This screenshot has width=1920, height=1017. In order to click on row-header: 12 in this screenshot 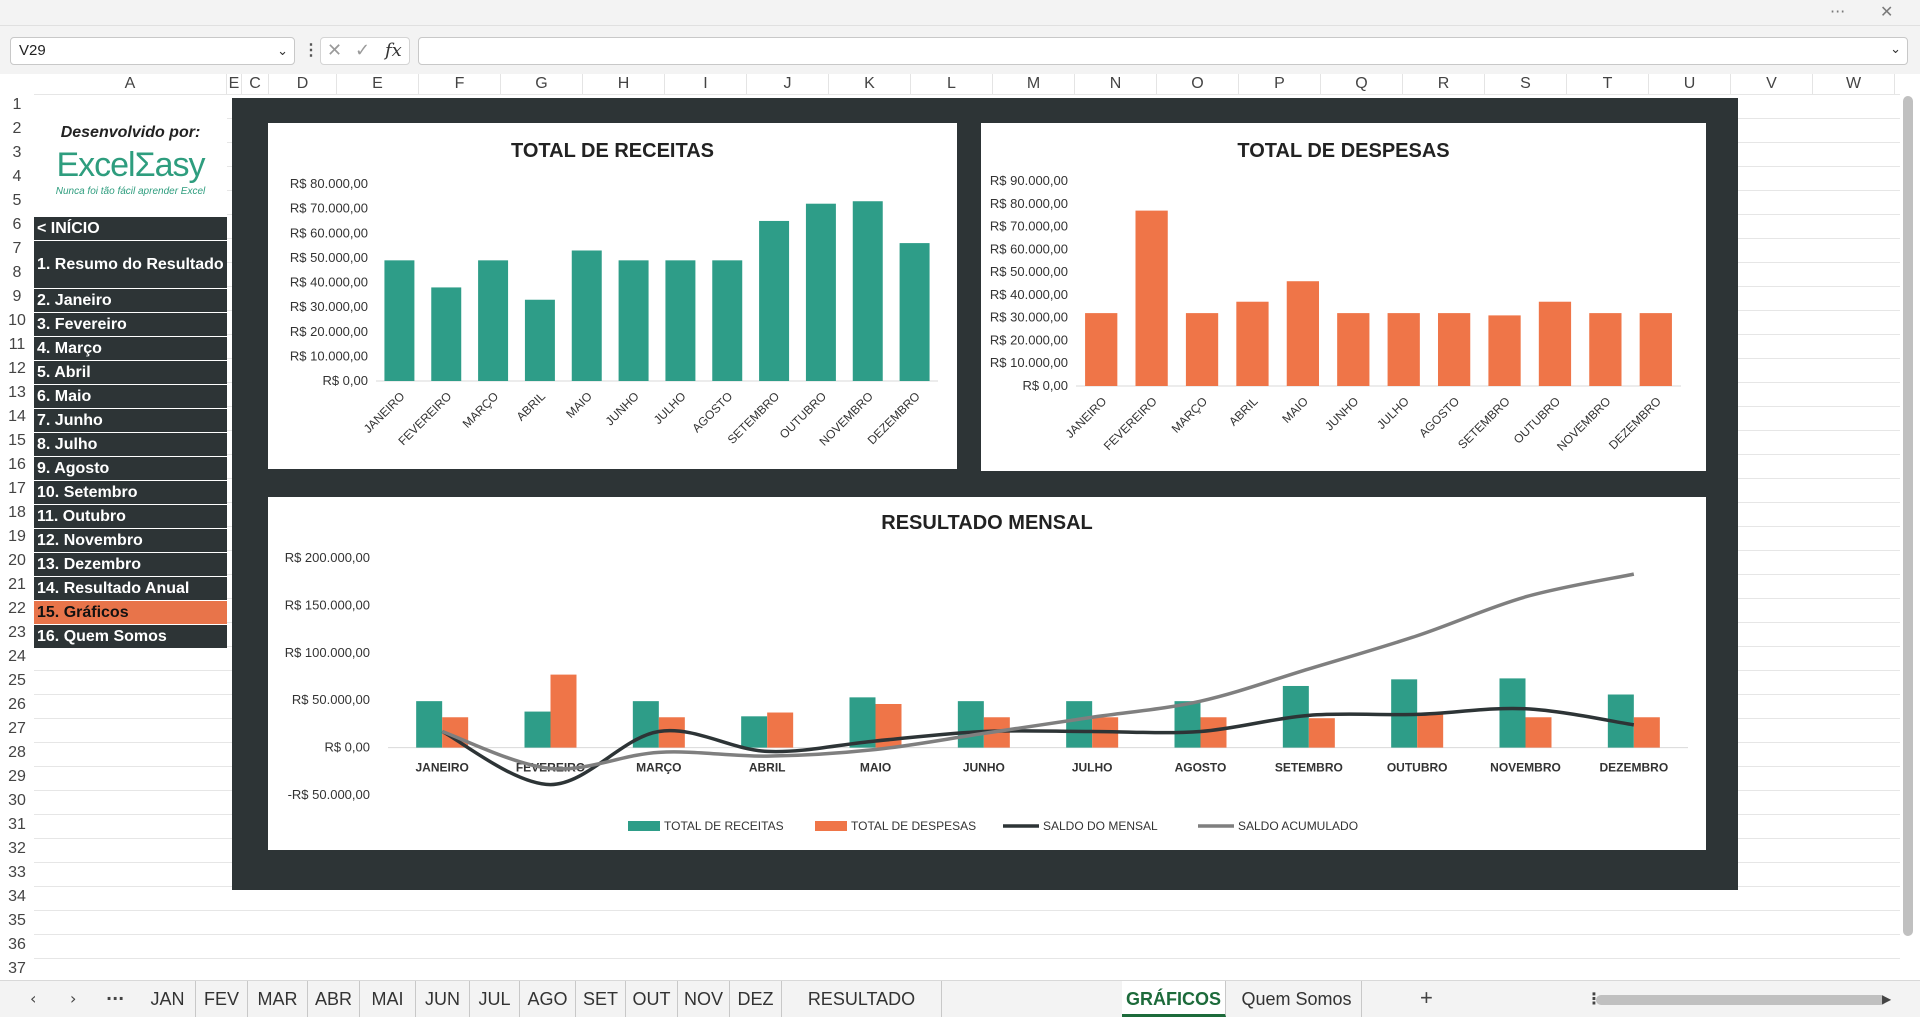, I will do `click(17, 368)`.